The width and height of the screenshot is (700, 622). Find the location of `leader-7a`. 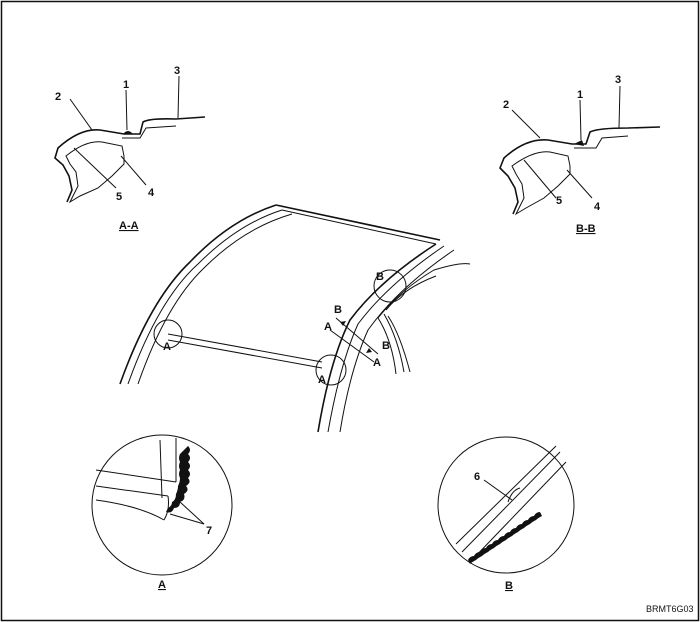

leader-7a is located at coordinates (192, 513).